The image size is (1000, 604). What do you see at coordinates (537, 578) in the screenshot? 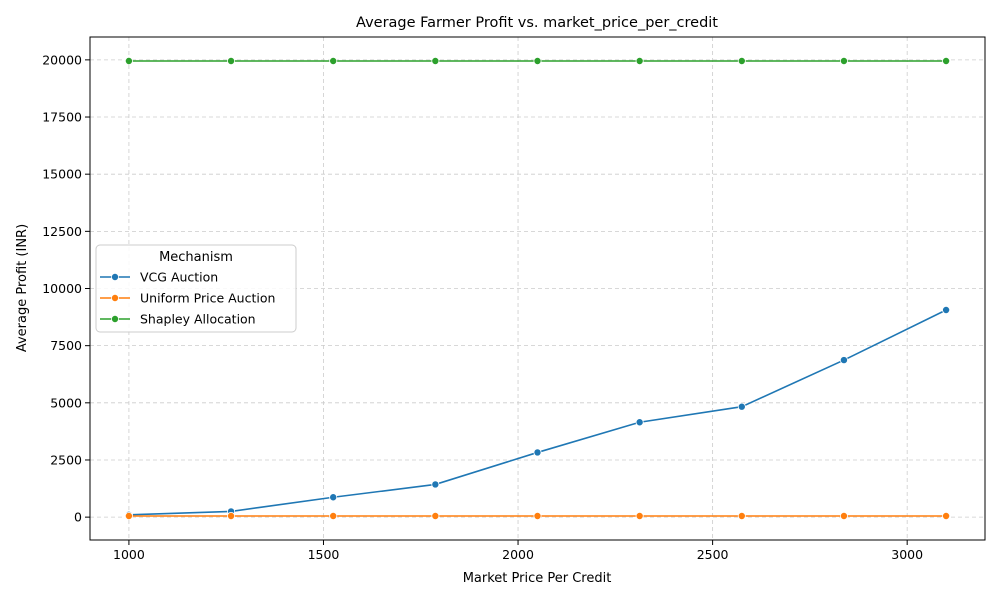
I see `x-axis-label: Market Price Per Credit` at bounding box center [537, 578].